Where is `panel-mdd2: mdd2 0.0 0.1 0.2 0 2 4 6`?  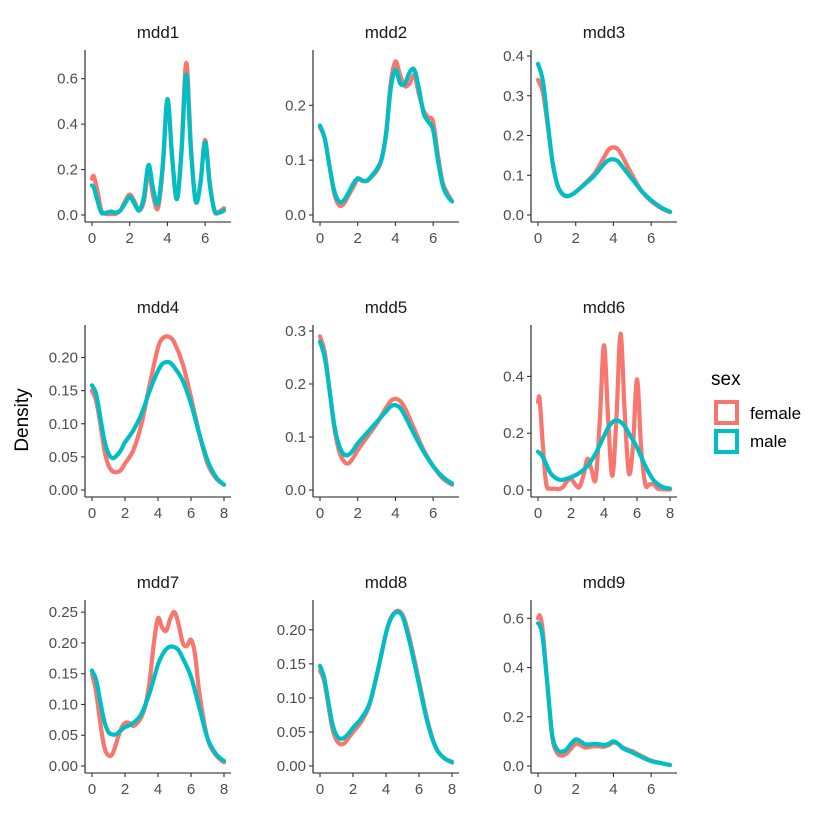
panel-mdd2: mdd2 0.0 0.1 0.2 0 2 4 6 is located at coordinates (372, 135).